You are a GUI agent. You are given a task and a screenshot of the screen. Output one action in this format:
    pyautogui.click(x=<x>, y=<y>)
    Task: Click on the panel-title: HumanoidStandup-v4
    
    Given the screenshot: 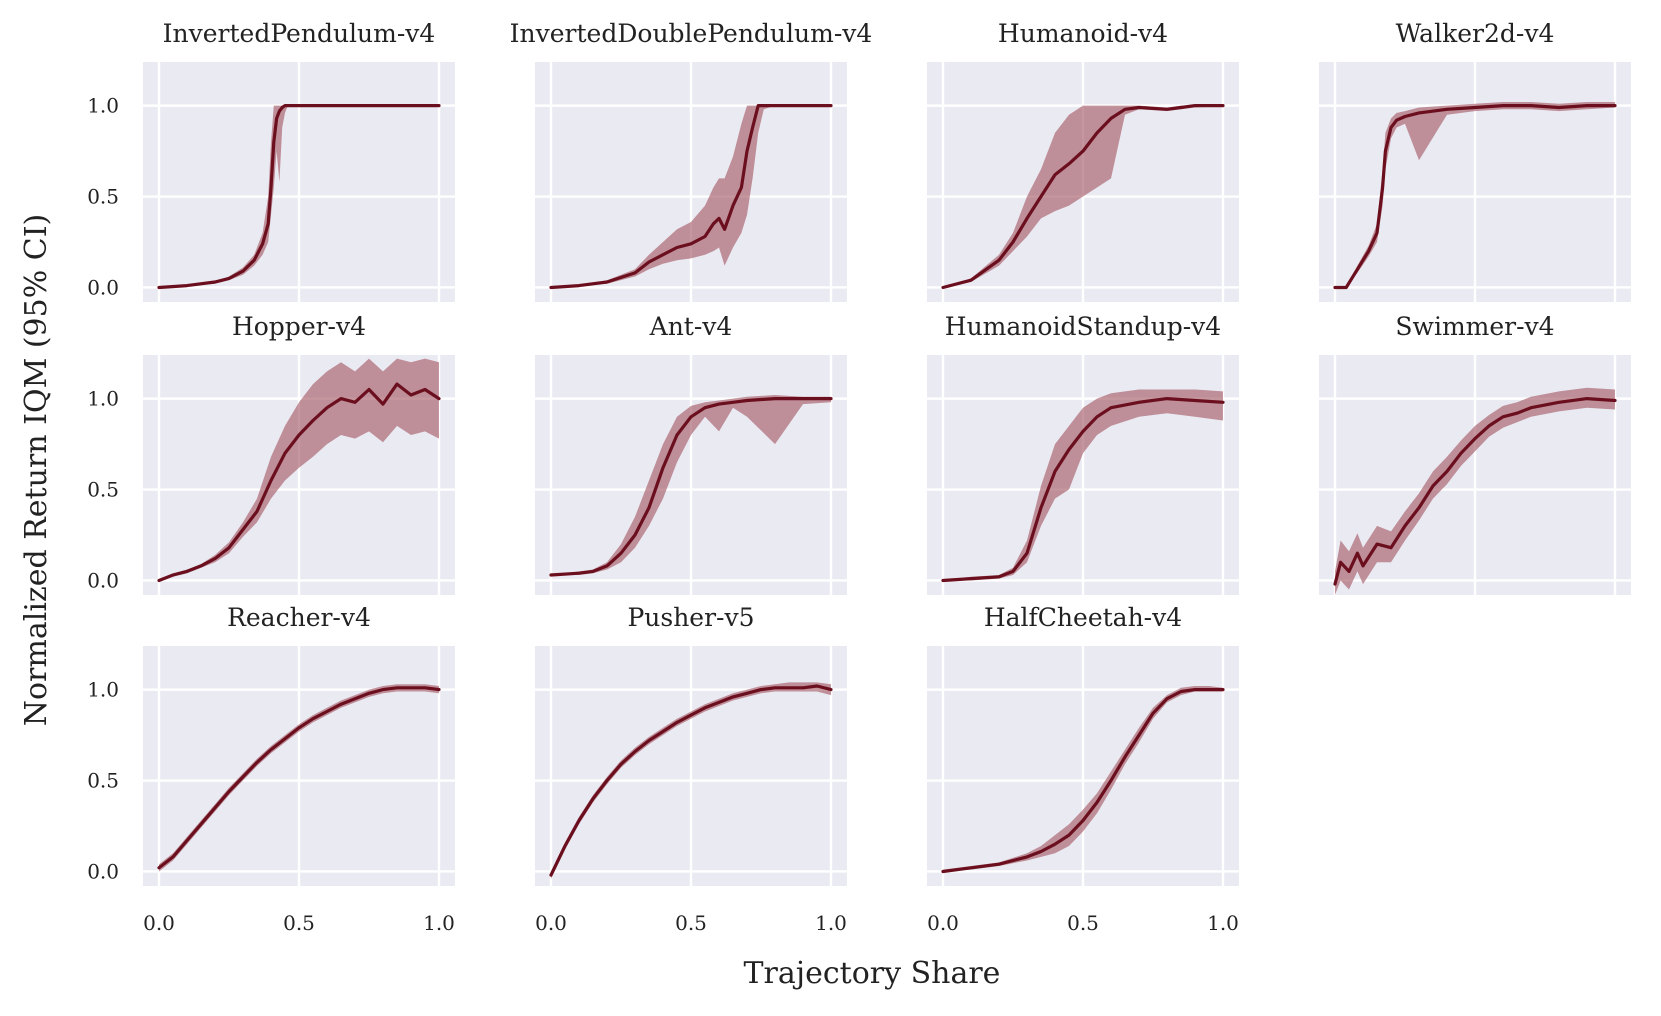 What is the action you would take?
    pyautogui.click(x=1083, y=326)
    